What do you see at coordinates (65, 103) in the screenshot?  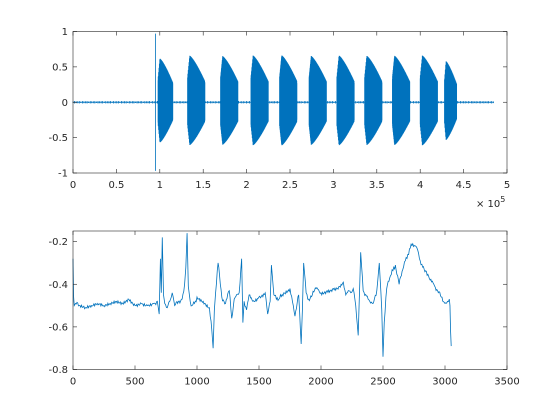 I see `top-ytick-label: 0` at bounding box center [65, 103].